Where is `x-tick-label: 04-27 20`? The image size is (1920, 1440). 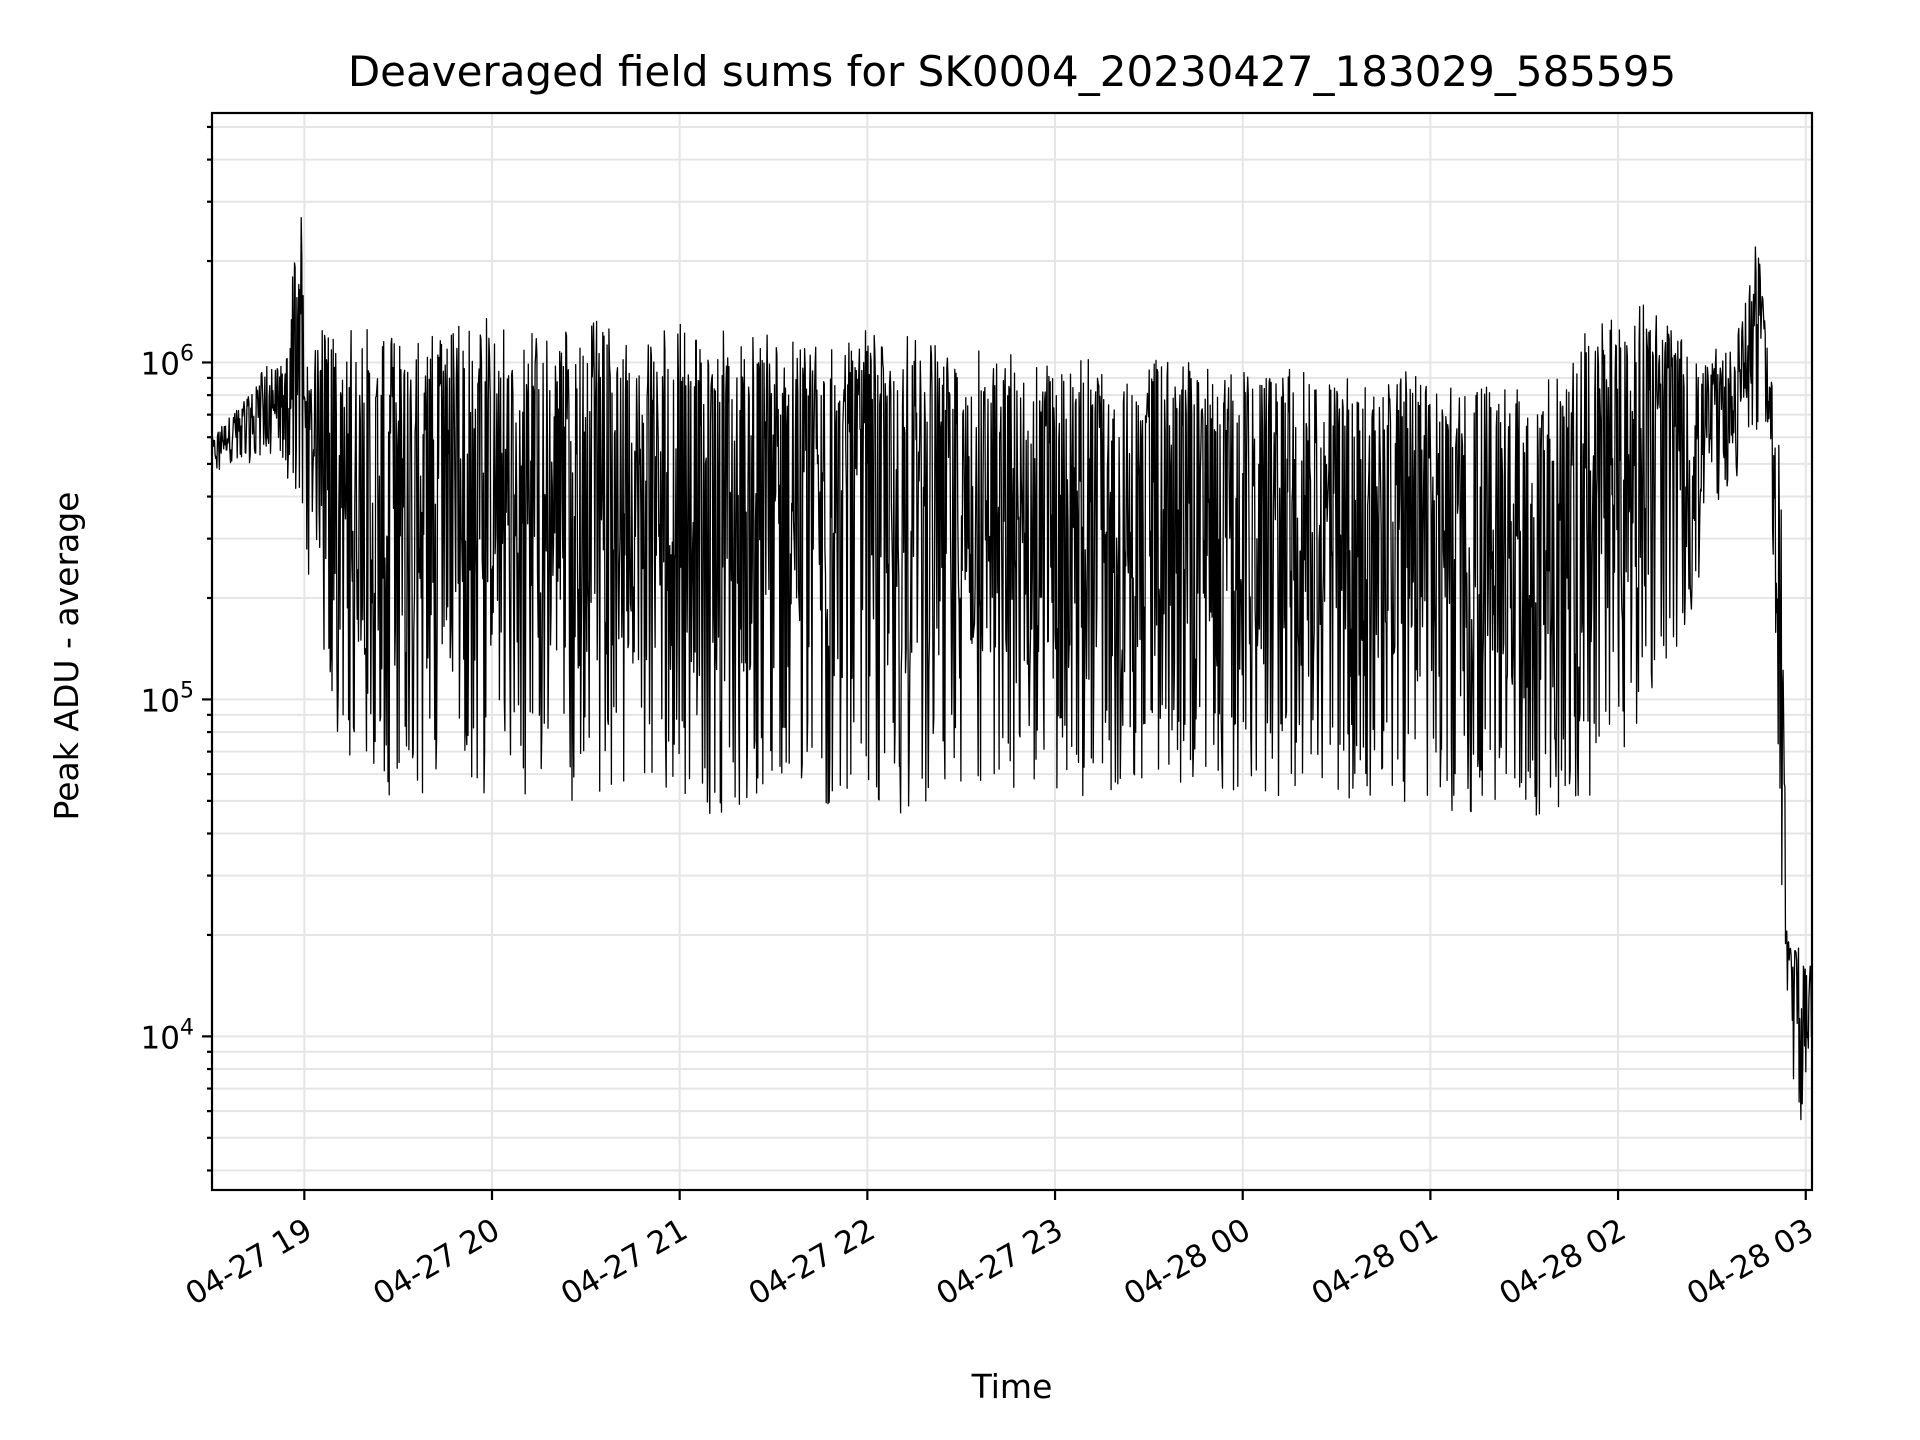 x-tick-label: 04-27 20 is located at coordinates (436, 1262).